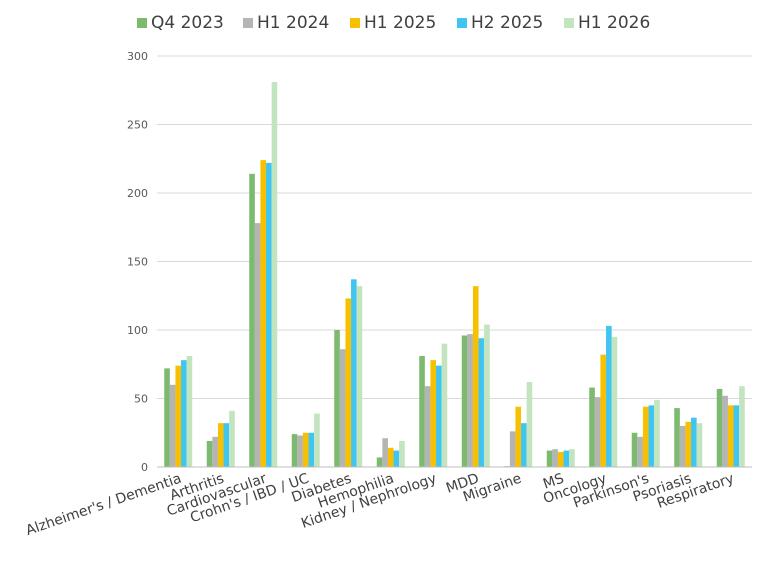 The image size is (780, 580). What do you see at coordinates (137, 330) in the screenshot?
I see `y-tick-label: 100` at bounding box center [137, 330].